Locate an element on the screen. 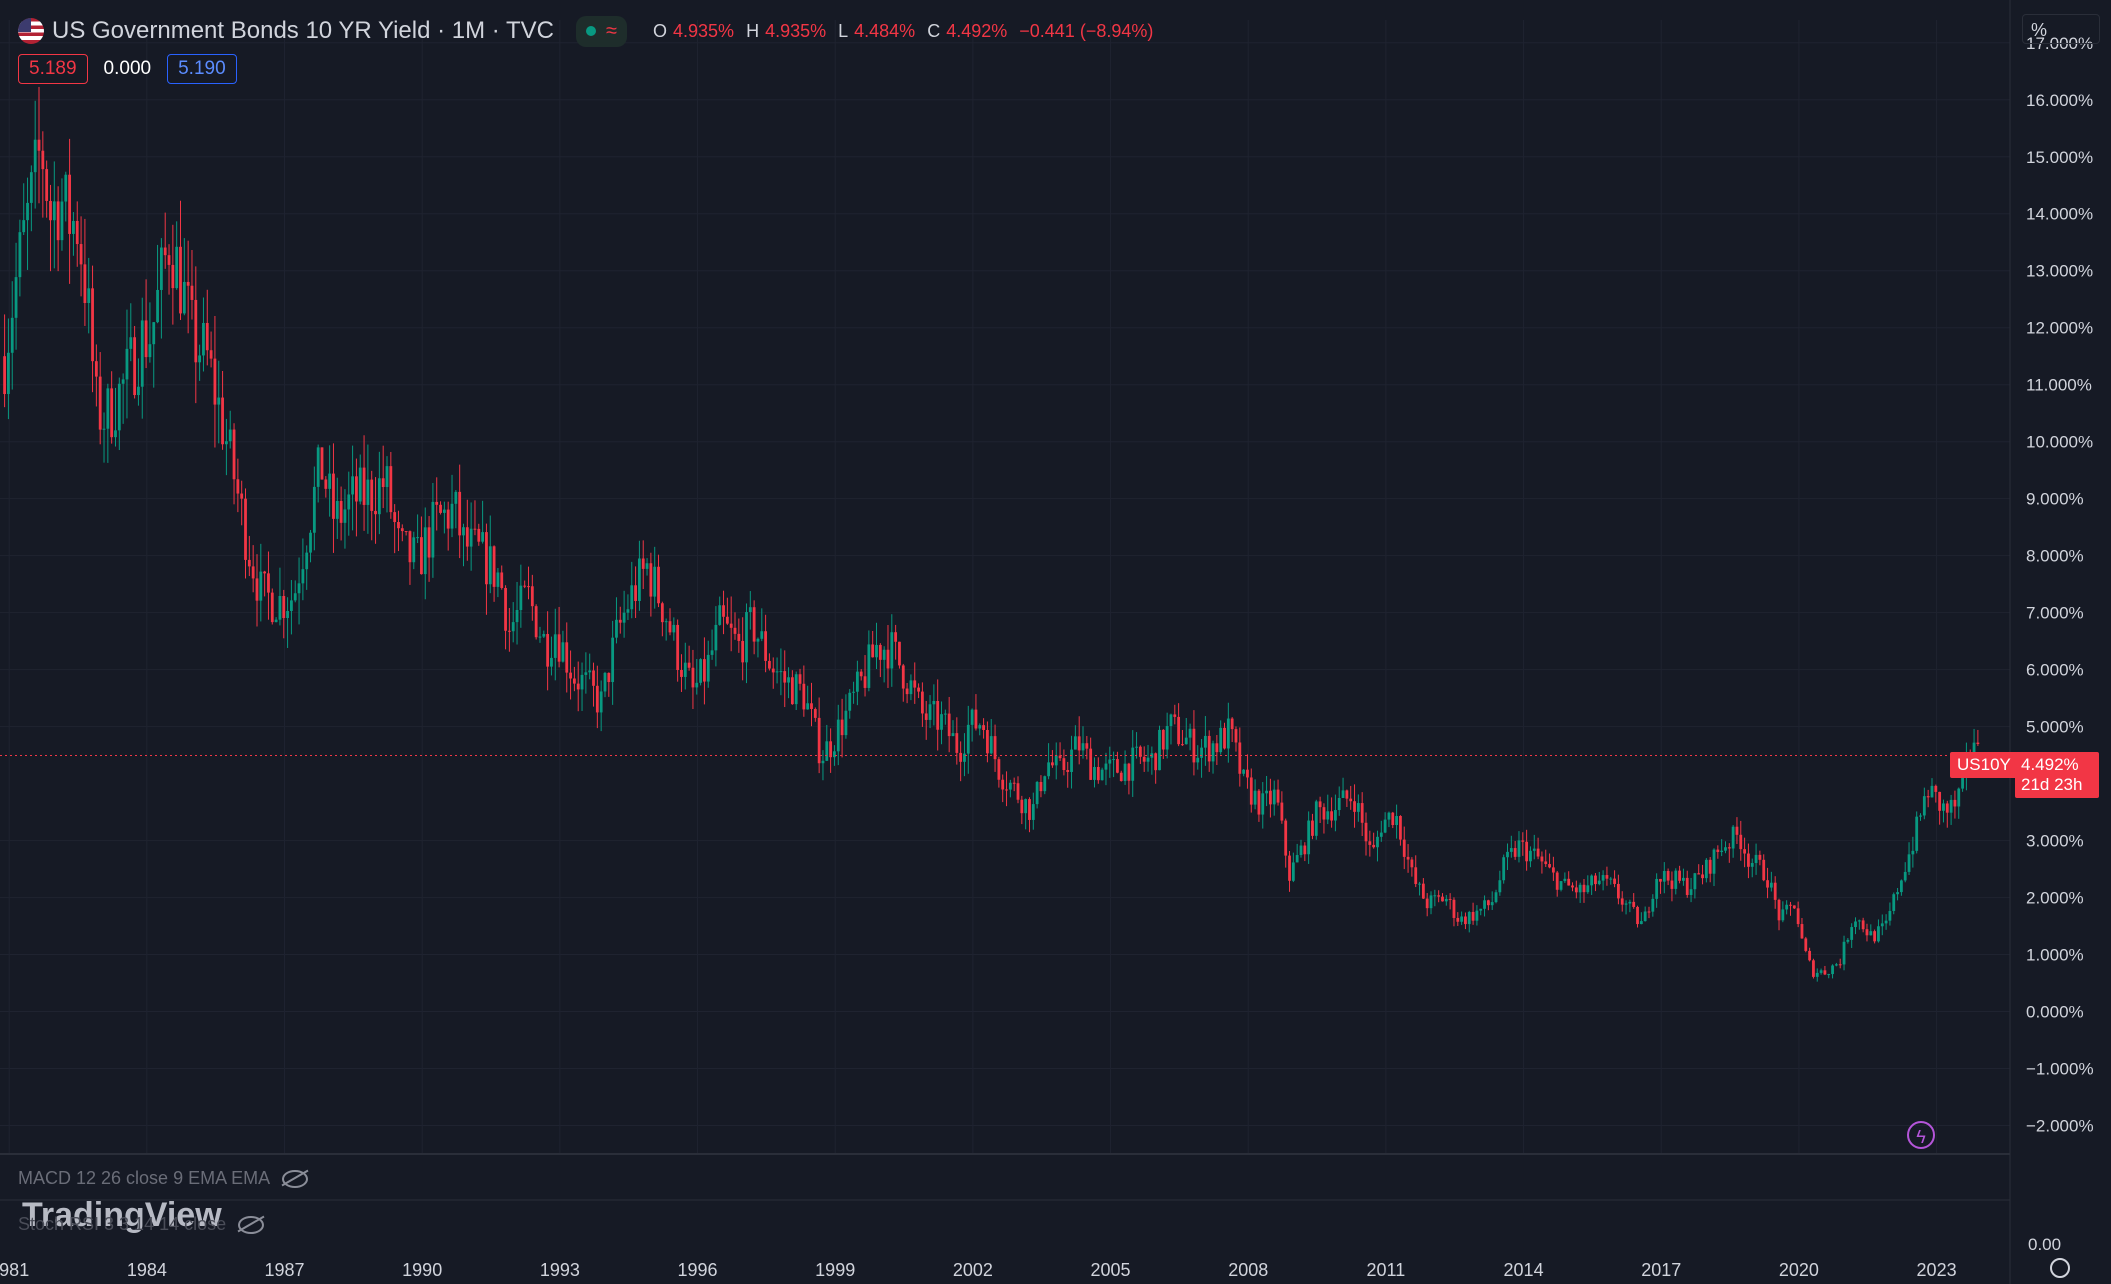  y-tick-label: 16.000% is located at coordinates (2059, 100).